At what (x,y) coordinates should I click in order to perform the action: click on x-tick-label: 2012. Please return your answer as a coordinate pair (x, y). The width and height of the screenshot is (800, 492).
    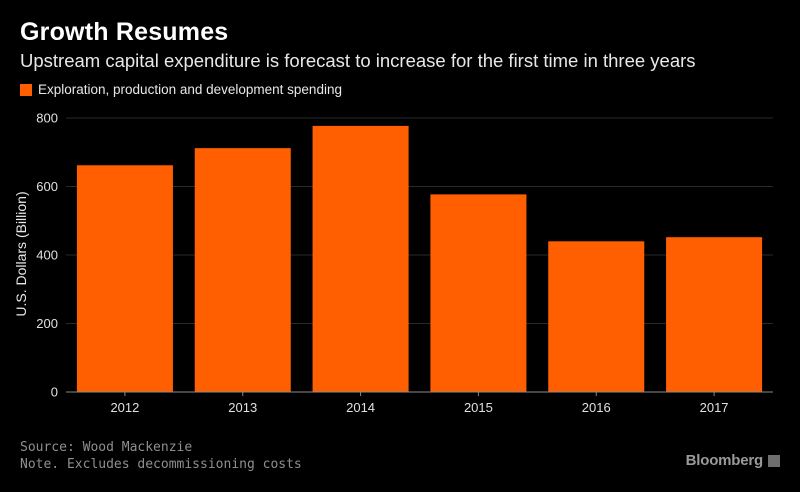
    Looking at the image, I should click on (124, 407).